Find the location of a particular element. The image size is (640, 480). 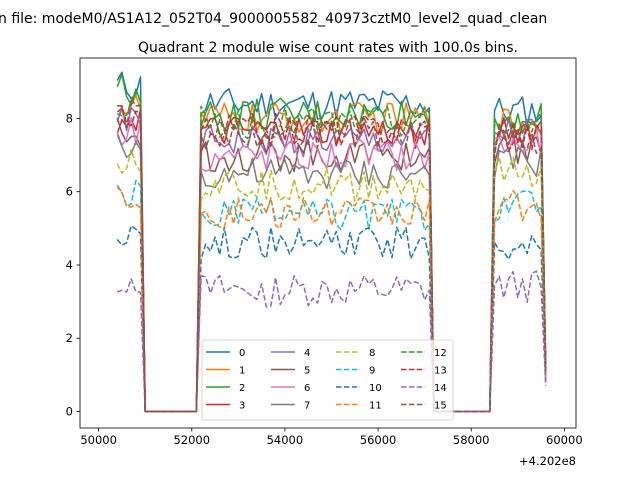

legend-label-2: 2 is located at coordinates (242, 388).